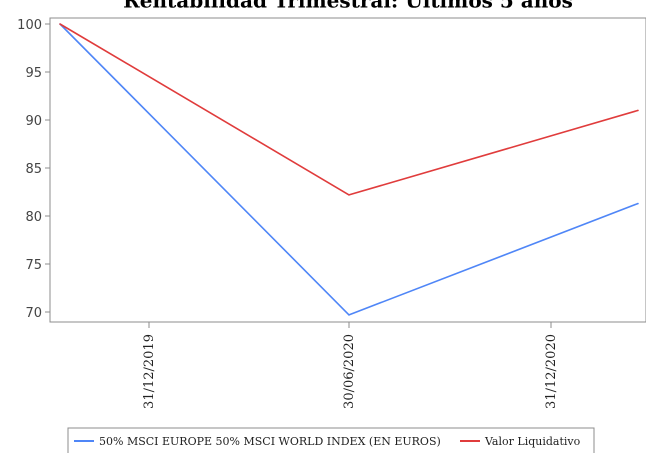 Image resolution: width=646 pixels, height=453 pixels. I want to click on y-axis: 70 75 80 85 90 95 100, so click(33, 169).